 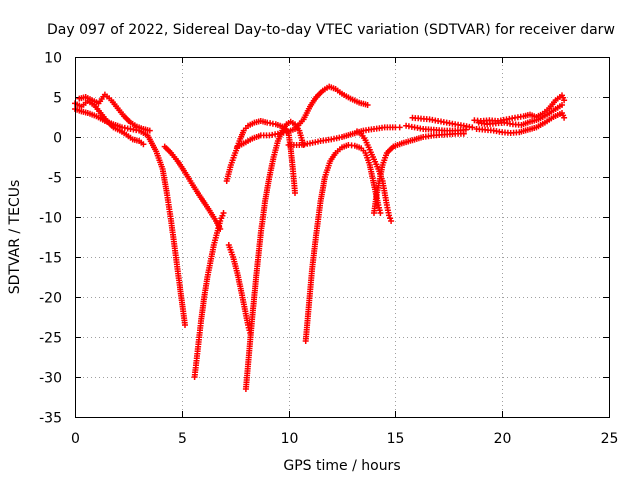 I want to click on y-axis-label: SDTVAR / TECUs, so click(x=15, y=237).